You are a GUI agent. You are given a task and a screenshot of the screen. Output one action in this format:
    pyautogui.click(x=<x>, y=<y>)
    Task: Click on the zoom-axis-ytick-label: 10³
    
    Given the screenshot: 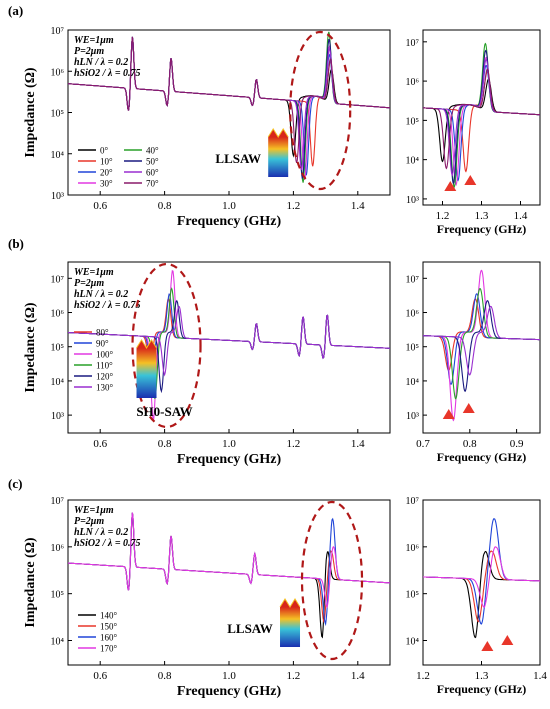 What is the action you would take?
    pyautogui.click(x=412, y=416)
    